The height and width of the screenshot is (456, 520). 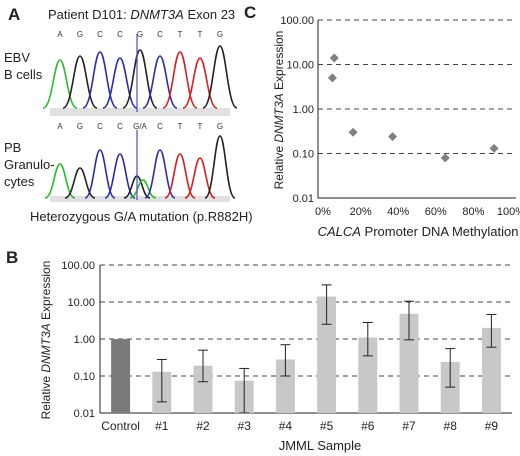 I want to click on track1-base-3: C, so click(x=120, y=34).